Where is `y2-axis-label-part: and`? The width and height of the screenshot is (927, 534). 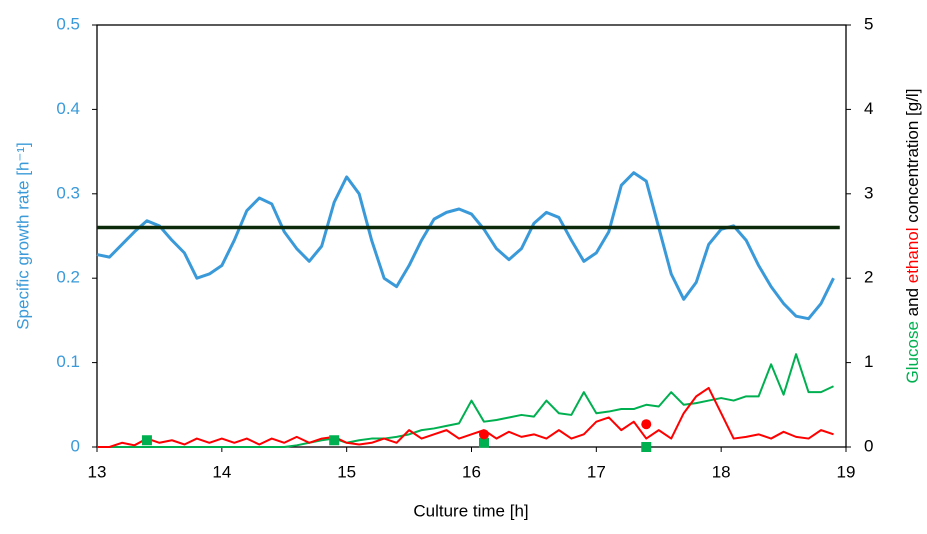
y2-axis-label-part: and is located at coordinates (912, 302).